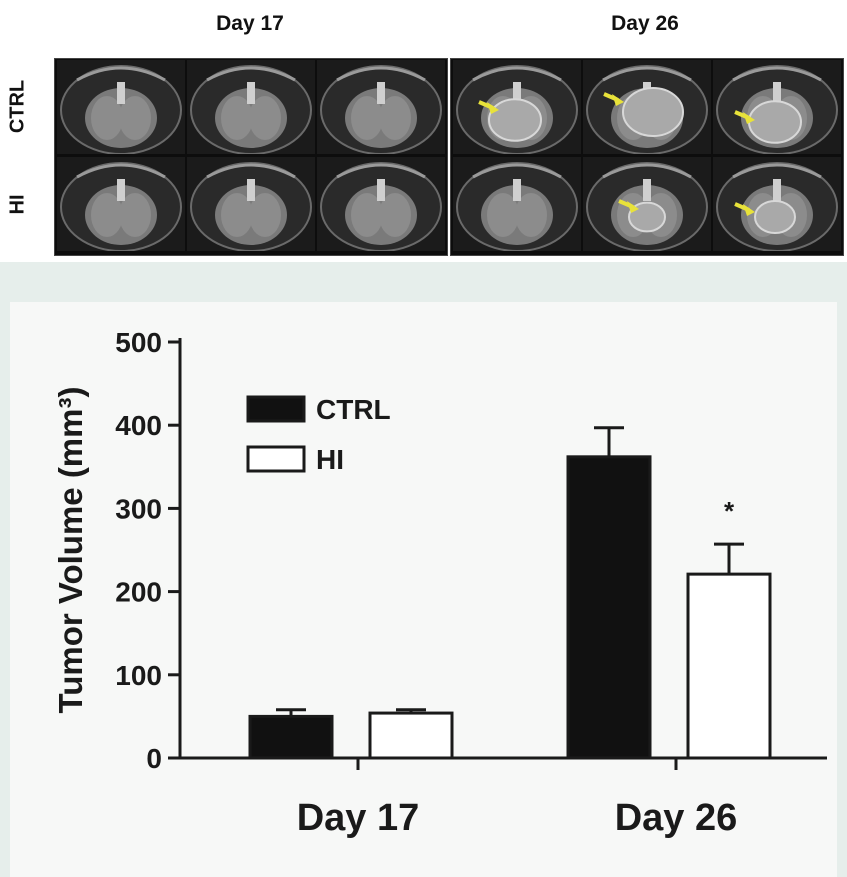  What do you see at coordinates (17, 106) in the screenshot?
I see `row-header-ctrl: CTRL` at bounding box center [17, 106].